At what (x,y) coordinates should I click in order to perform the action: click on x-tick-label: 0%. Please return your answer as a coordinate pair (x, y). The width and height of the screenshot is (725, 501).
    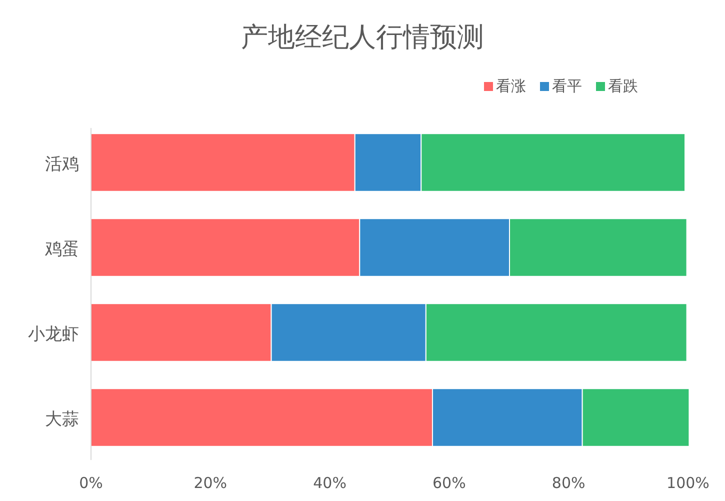
    Looking at the image, I should click on (91, 483).